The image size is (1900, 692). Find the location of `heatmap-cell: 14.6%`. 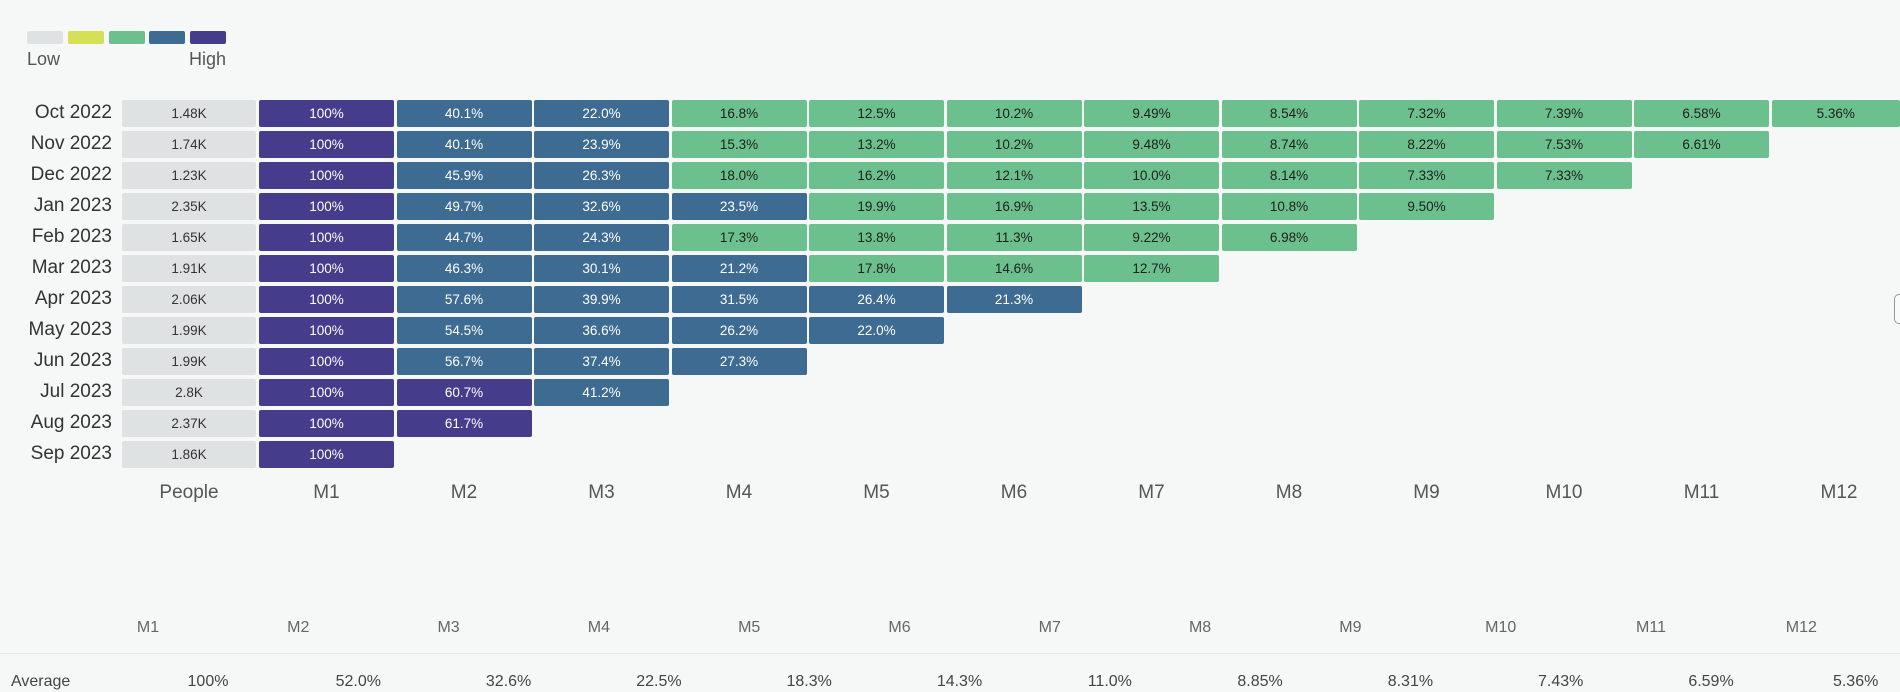

heatmap-cell: 14.6% is located at coordinates (1014, 268).